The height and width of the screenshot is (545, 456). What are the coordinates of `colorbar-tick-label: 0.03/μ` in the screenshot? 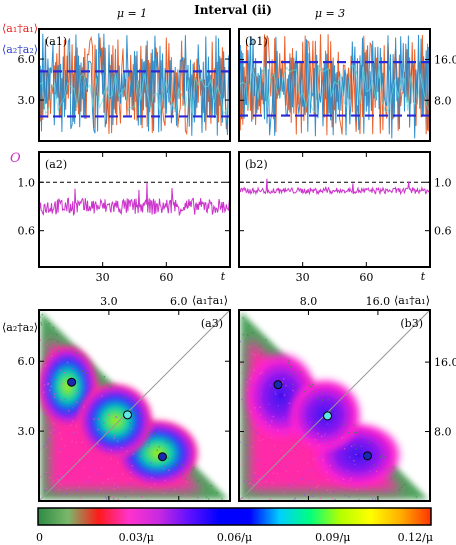 It's located at (136, 537).